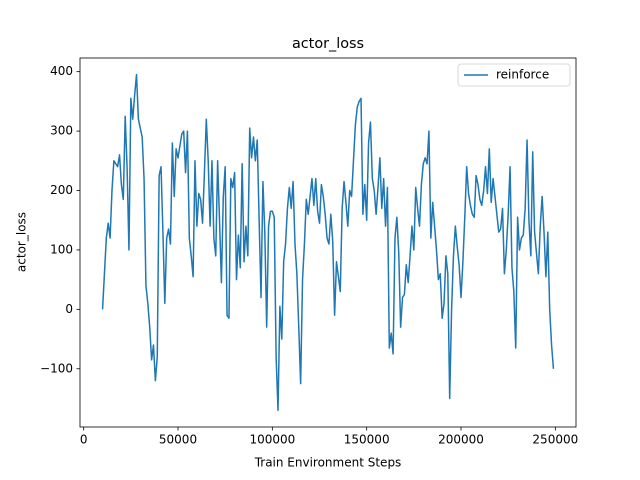 This screenshot has width=640, height=480. I want to click on x-tick-label: 200000, so click(461, 440).